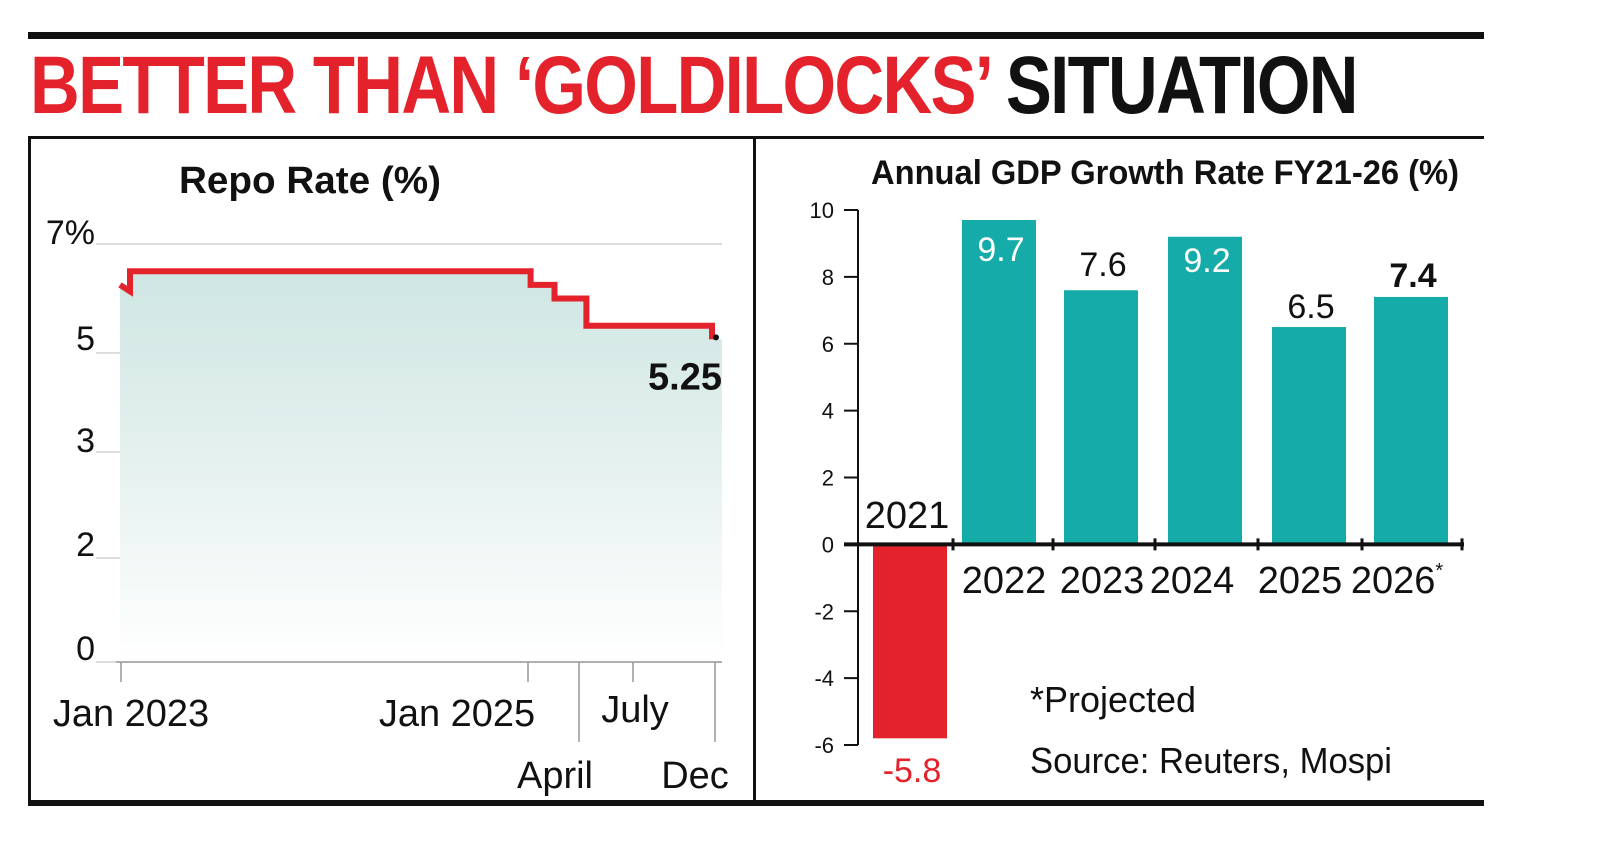 The height and width of the screenshot is (859, 1600). I want to click on gdp-value-label: 9.7, so click(1000, 250).